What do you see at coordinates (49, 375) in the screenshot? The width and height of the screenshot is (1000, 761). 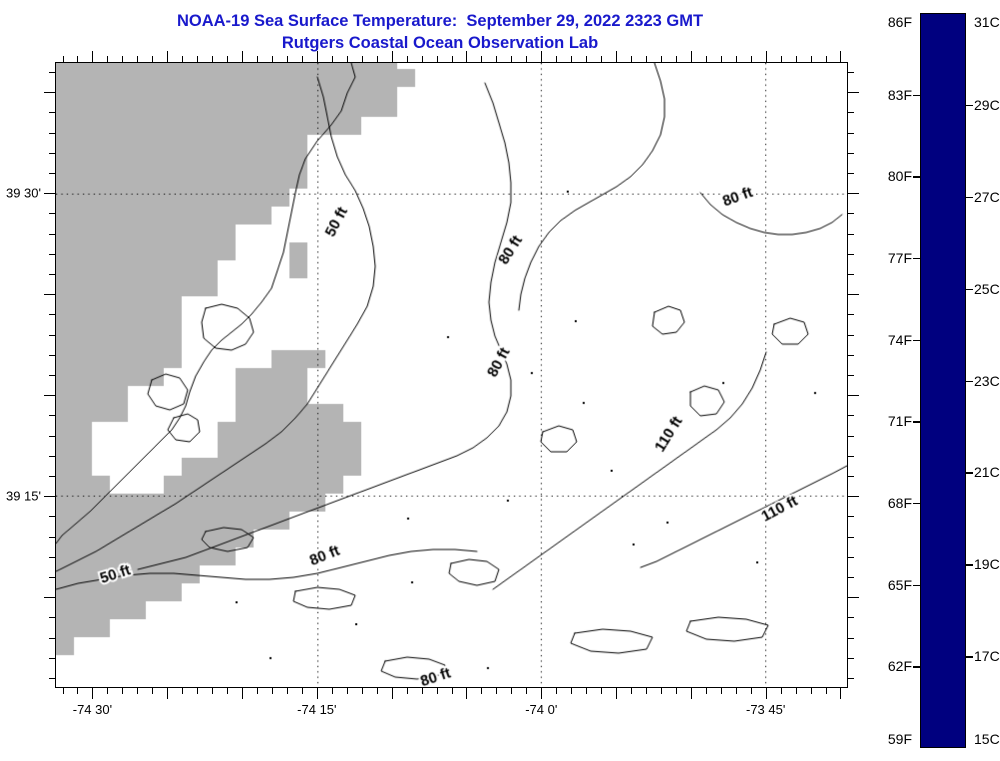 I see `y-axis-ticks-left` at bounding box center [49, 375].